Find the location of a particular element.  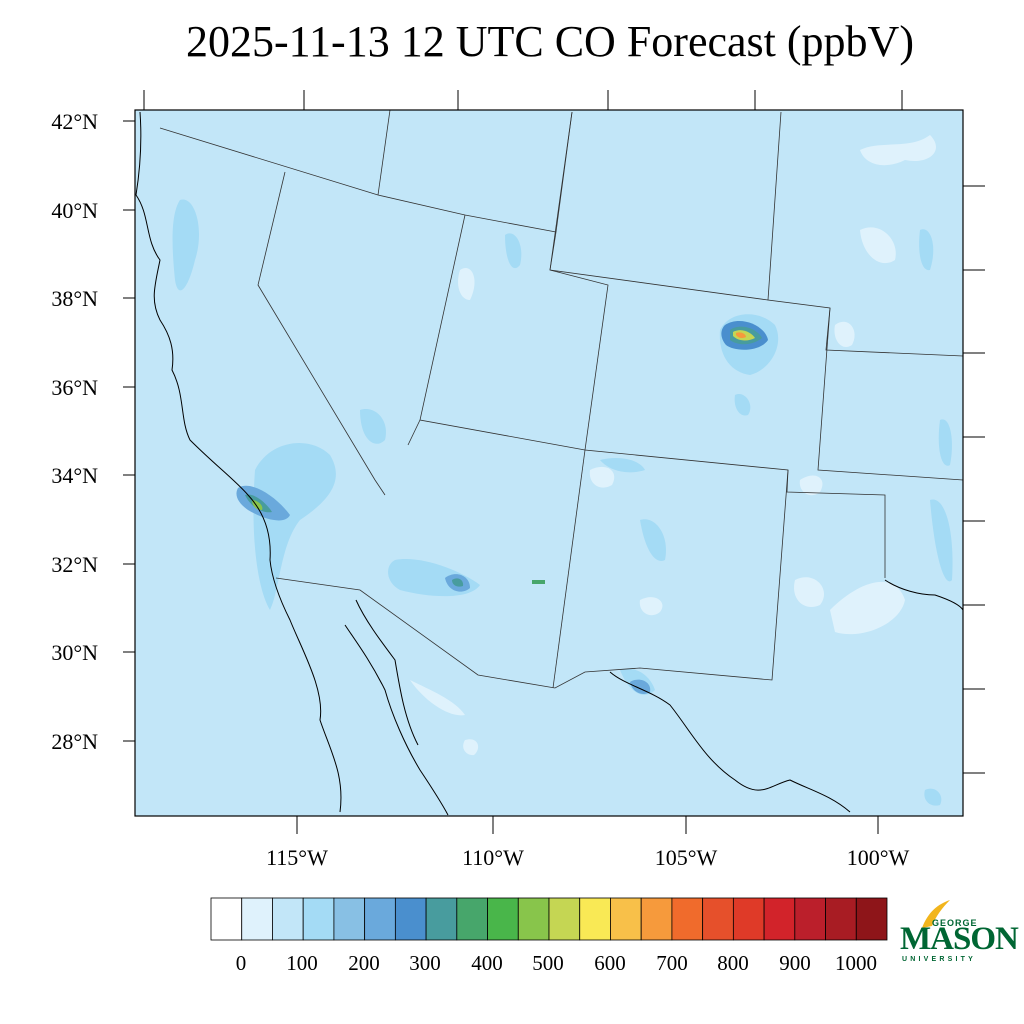

colorbar is located at coordinates (549, 919).